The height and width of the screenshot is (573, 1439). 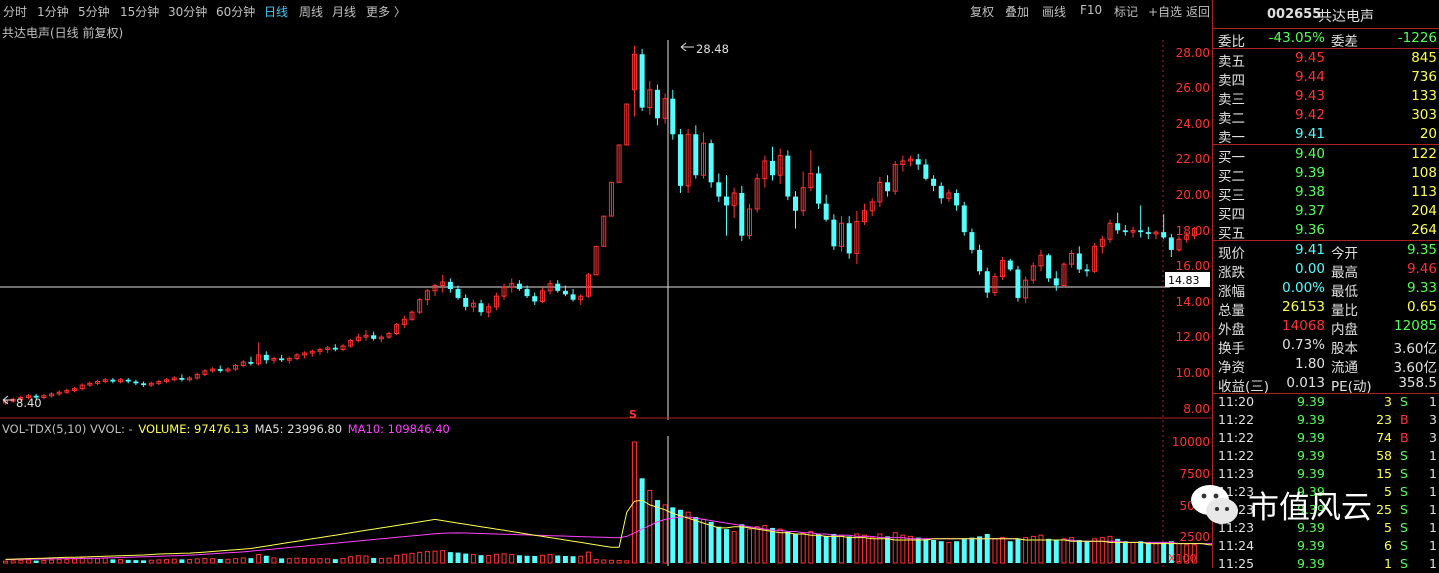 I want to click on toolbar-btn-1: 叠加, so click(x=1017, y=12).